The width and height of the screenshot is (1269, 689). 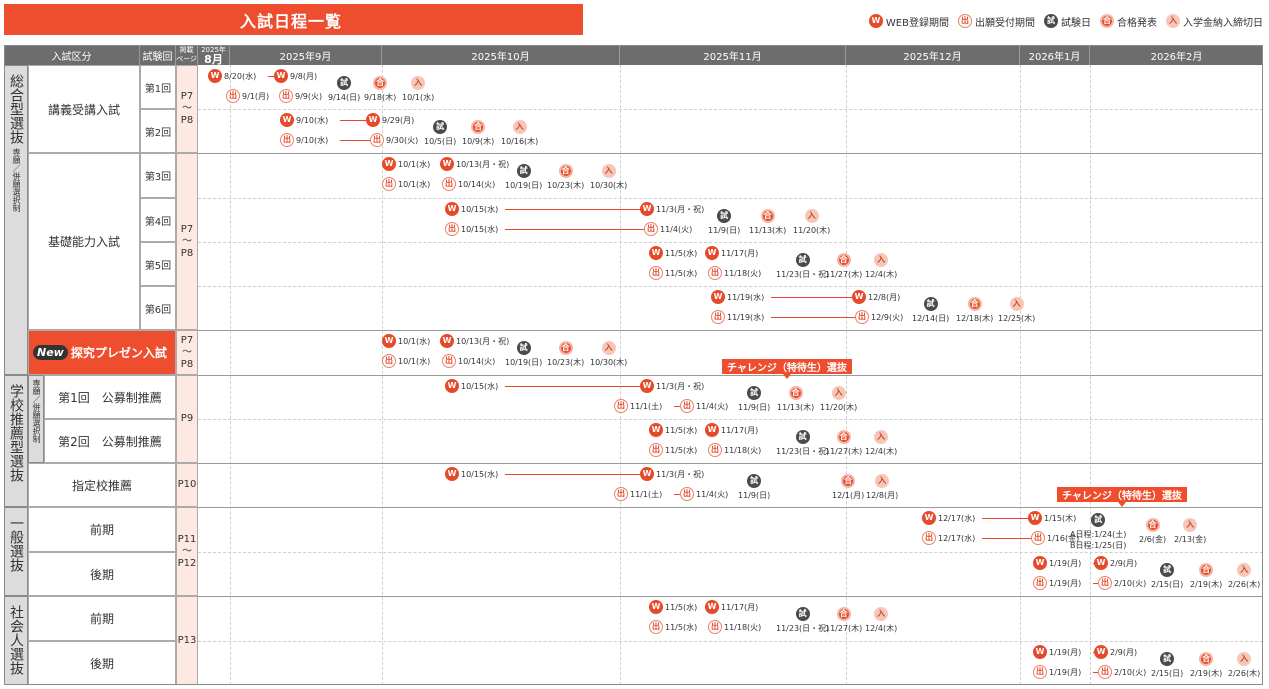 I want to click on suisen-sub-text: 専願／併願選択制, so click(x=36, y=411).